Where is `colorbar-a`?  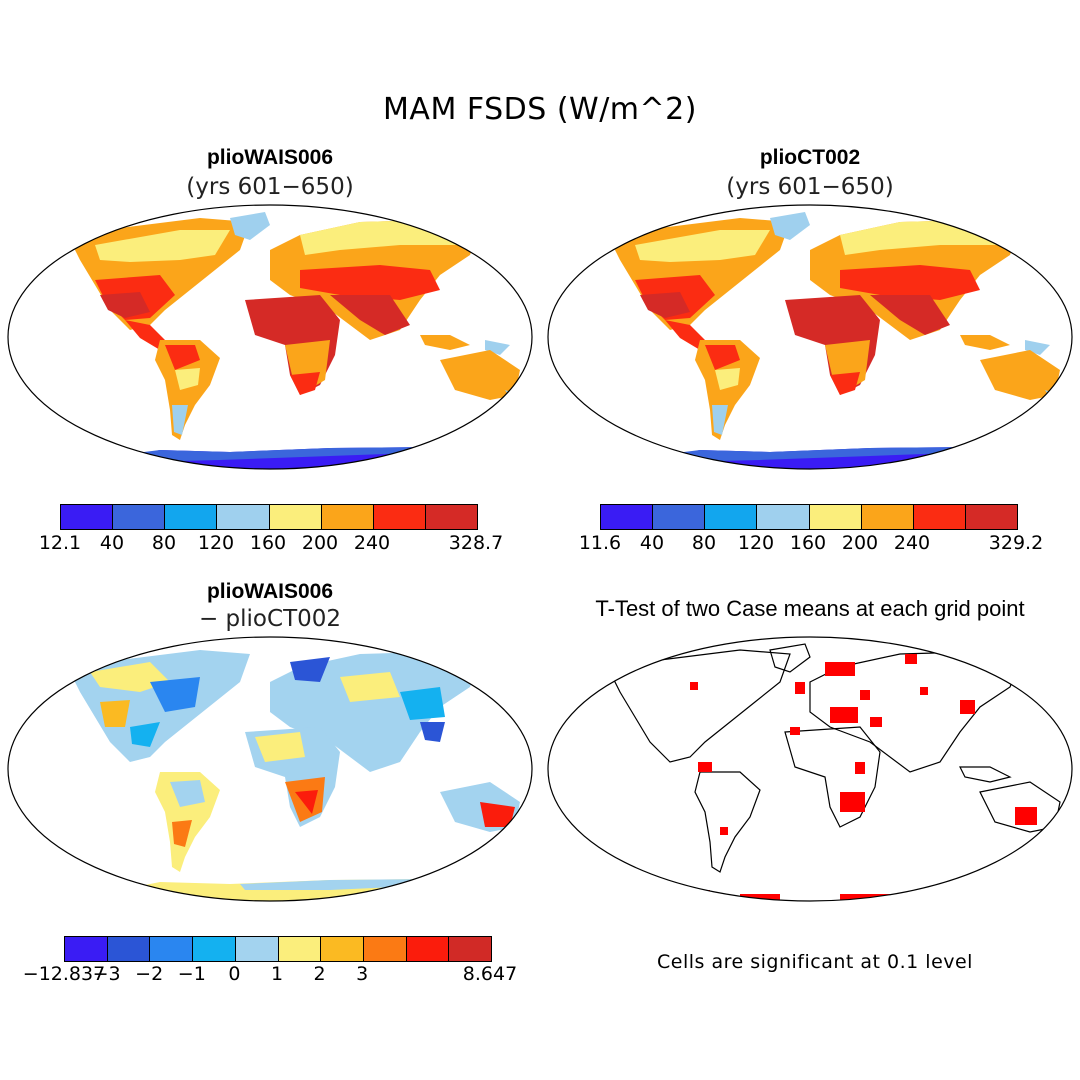 colorbar-a is located at coordinates (269, 517).